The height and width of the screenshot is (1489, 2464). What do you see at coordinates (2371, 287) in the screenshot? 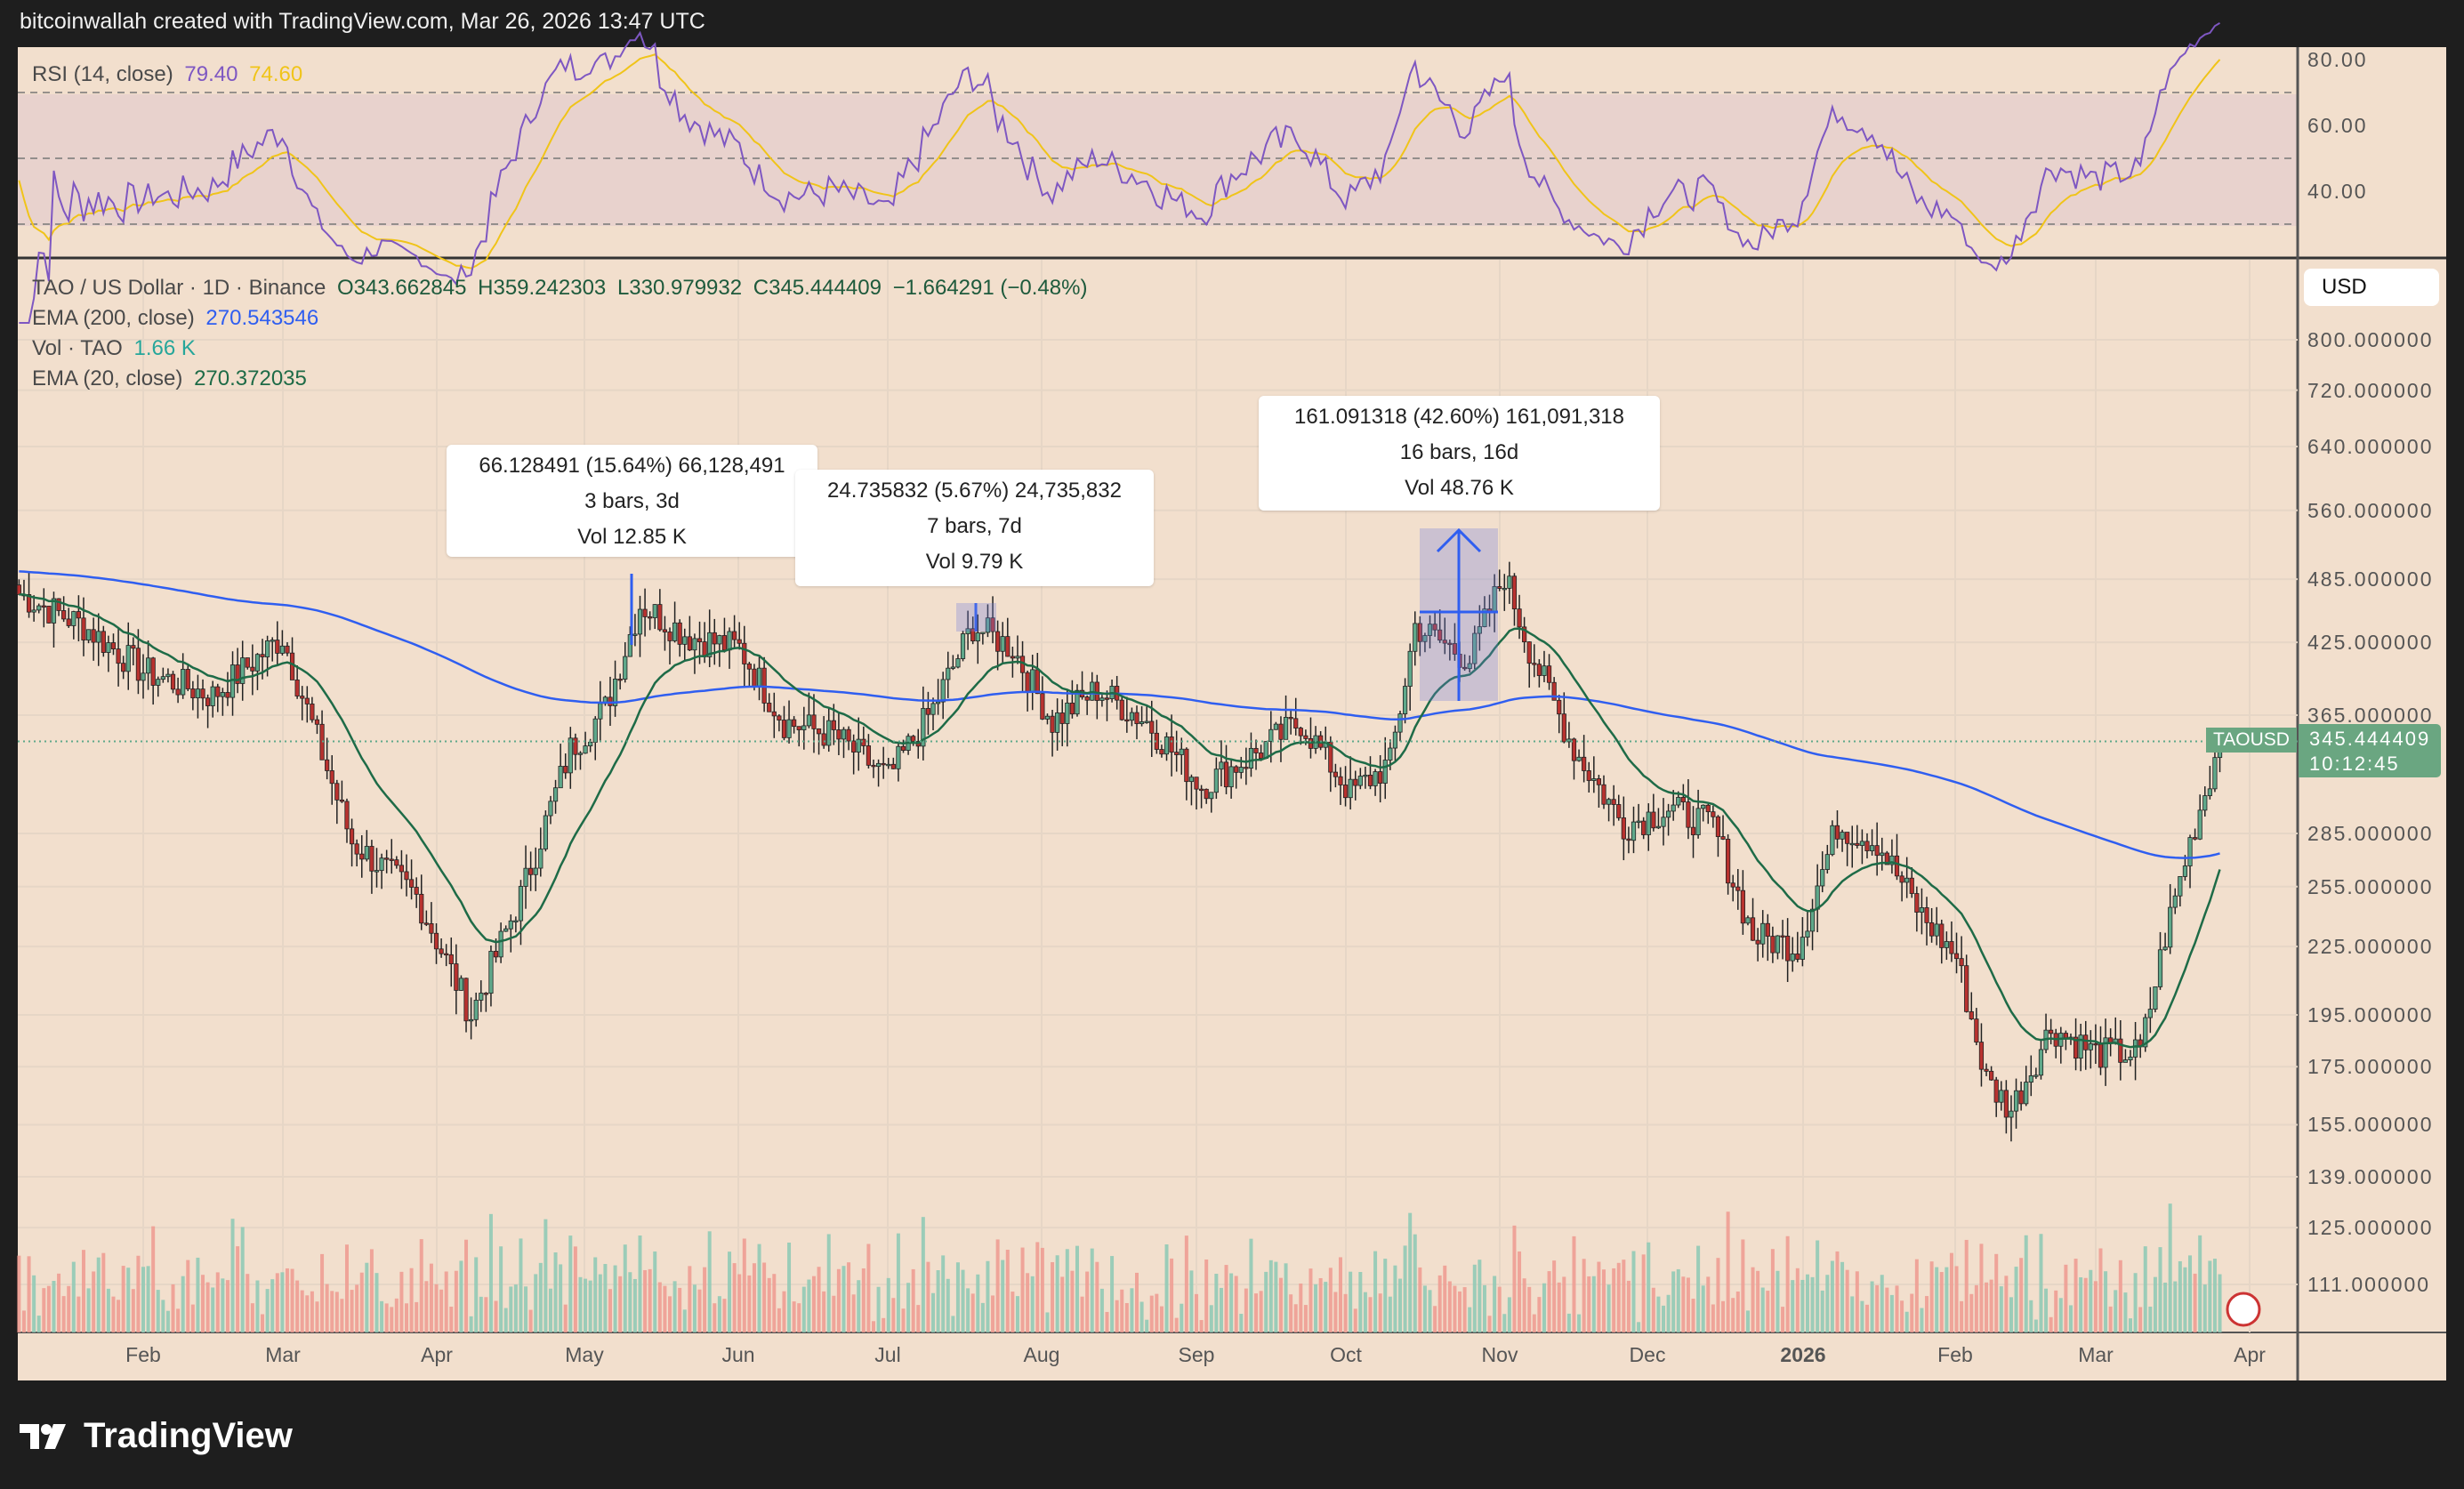
I see `currency-selector: USD` at bounding box center [2371, 287].